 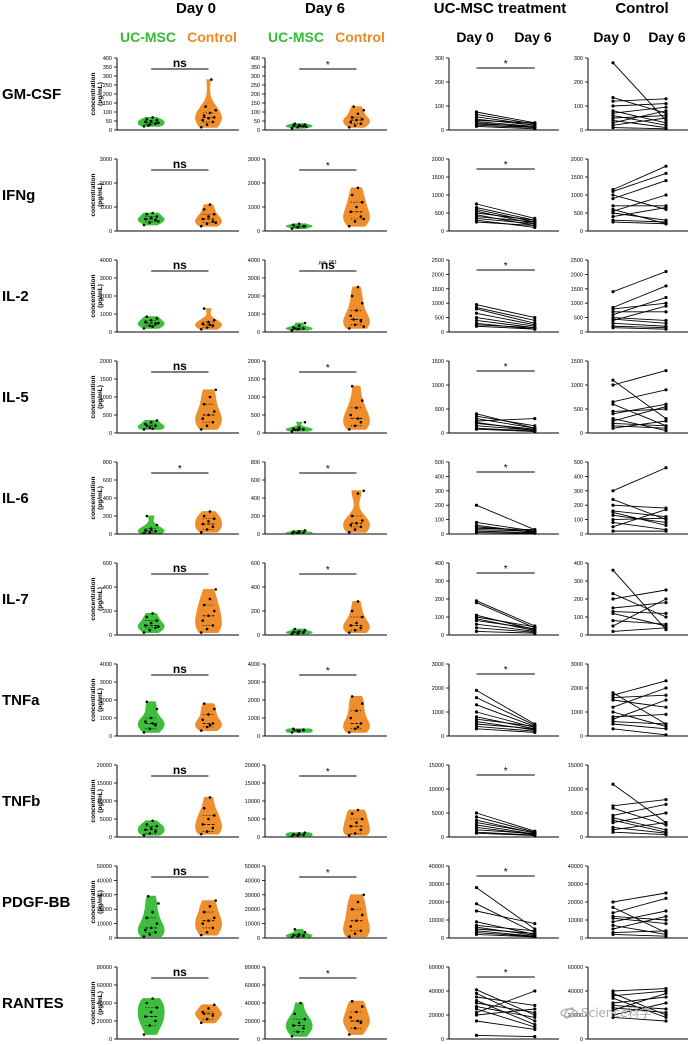 What do you see at coordinates (439, 521) in the screenshot?
I see `y-tick-label: 100` at bounding box center [439, 521].